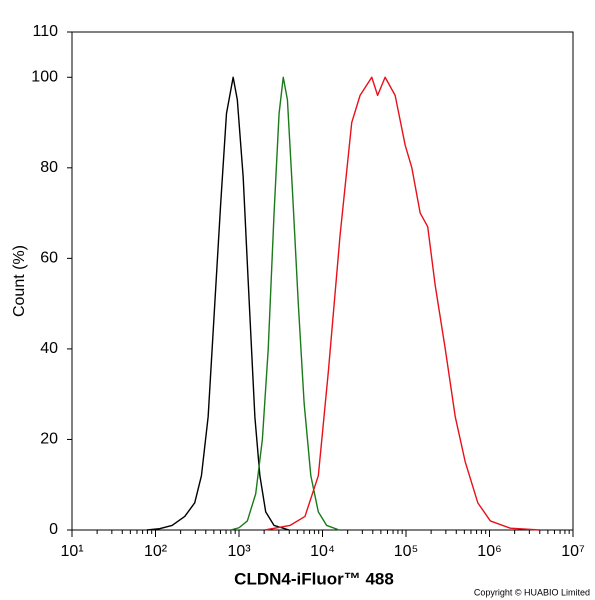  What do you see at coordinates (49, 167) in the screenshot?
I see `y-tick-label: 80` at bounding box center [49, 167].